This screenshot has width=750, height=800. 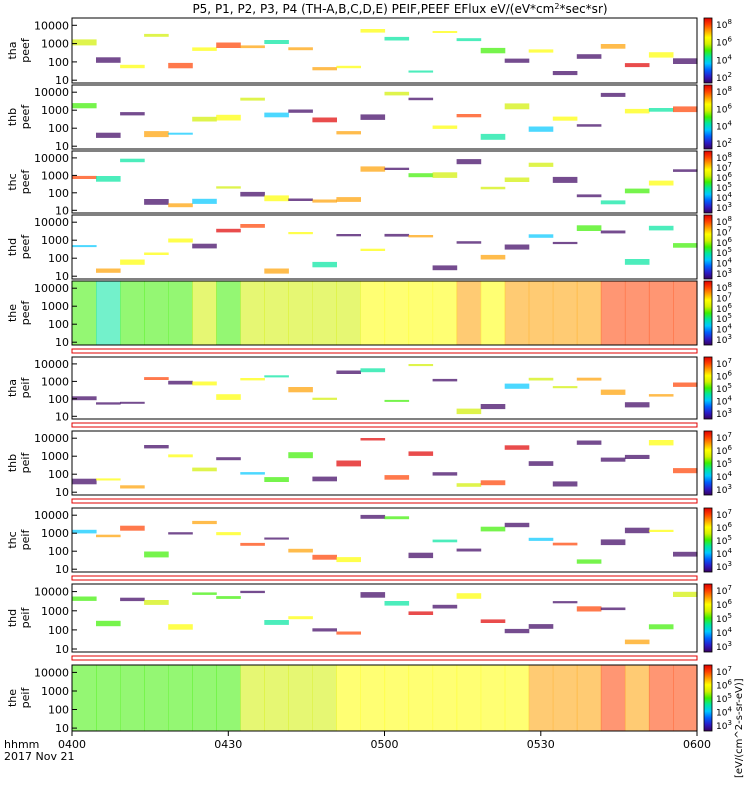 What do you see at coordinates (724, 632) in the screenshot?
I see `colorbar-tick-label: 10⁴` at bounding box center [724, 632].